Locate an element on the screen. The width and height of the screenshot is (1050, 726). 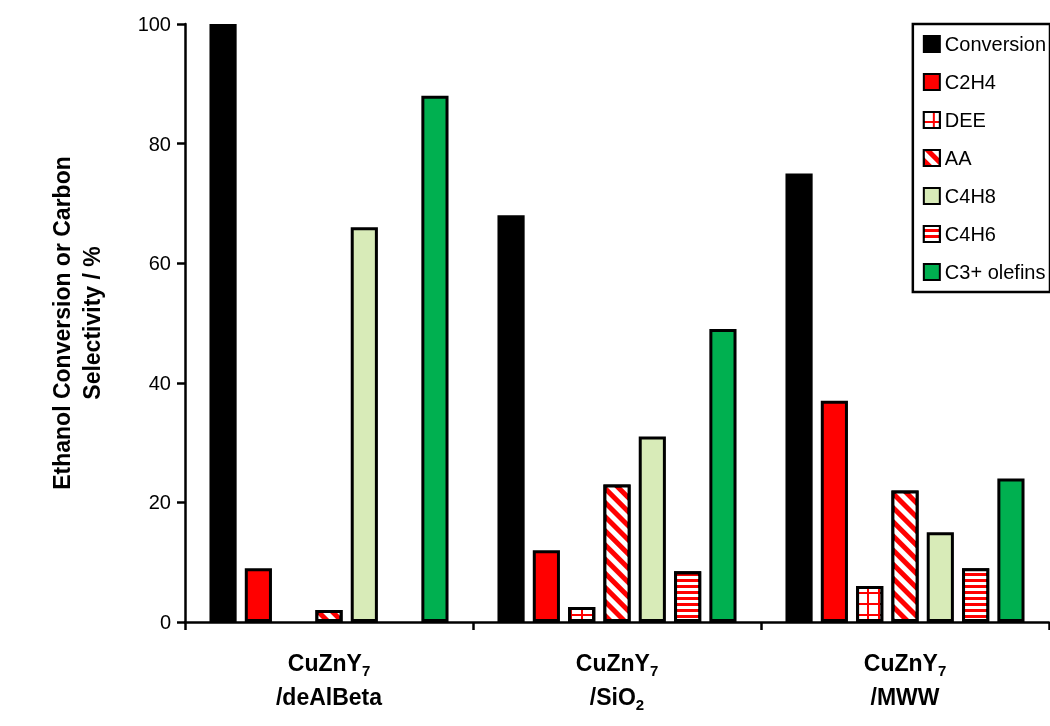
legend-label: C4H8 is located at coordinates (970, 196).